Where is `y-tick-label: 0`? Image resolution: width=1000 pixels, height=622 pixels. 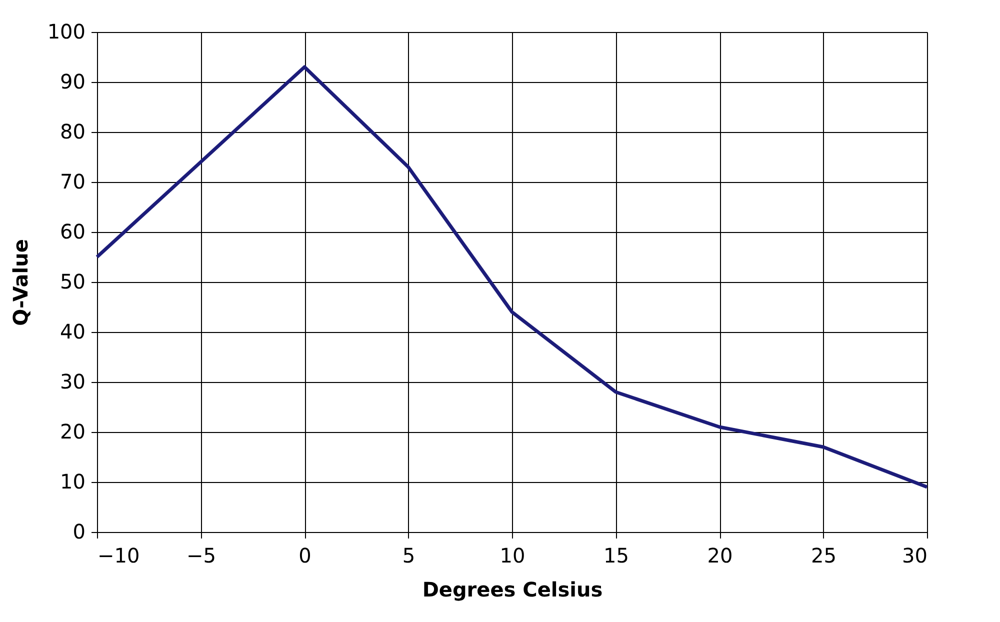 y-tick-label: 0 is located at coordinates (79, 532).